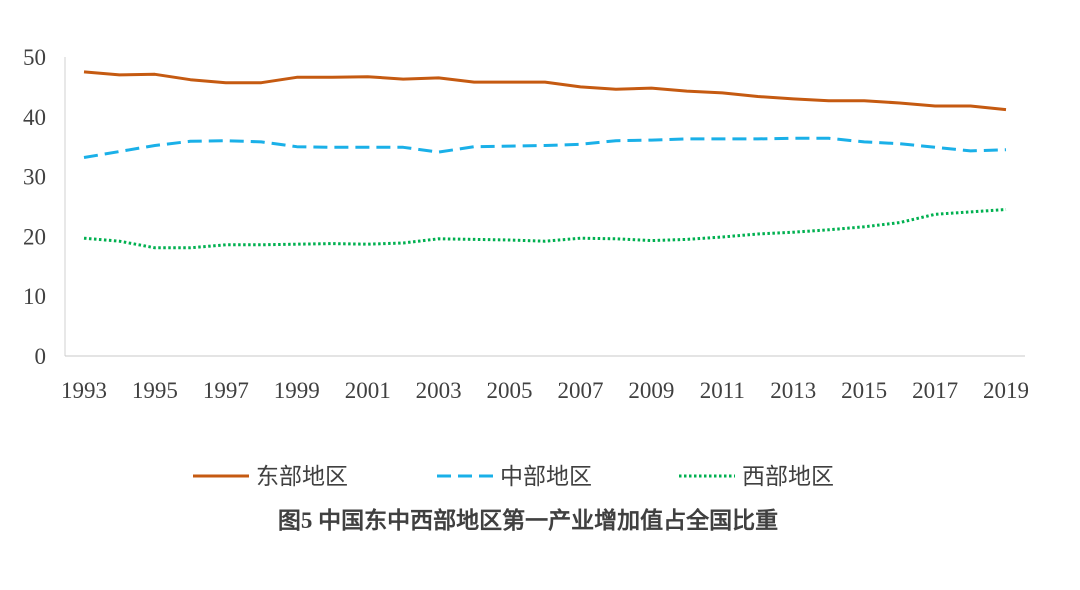 The height and width of the screenshot is (590, 1080). Describe the element at coordinates (34, 57) in the screenshot. I see `y-tick-label: 50` at that location.